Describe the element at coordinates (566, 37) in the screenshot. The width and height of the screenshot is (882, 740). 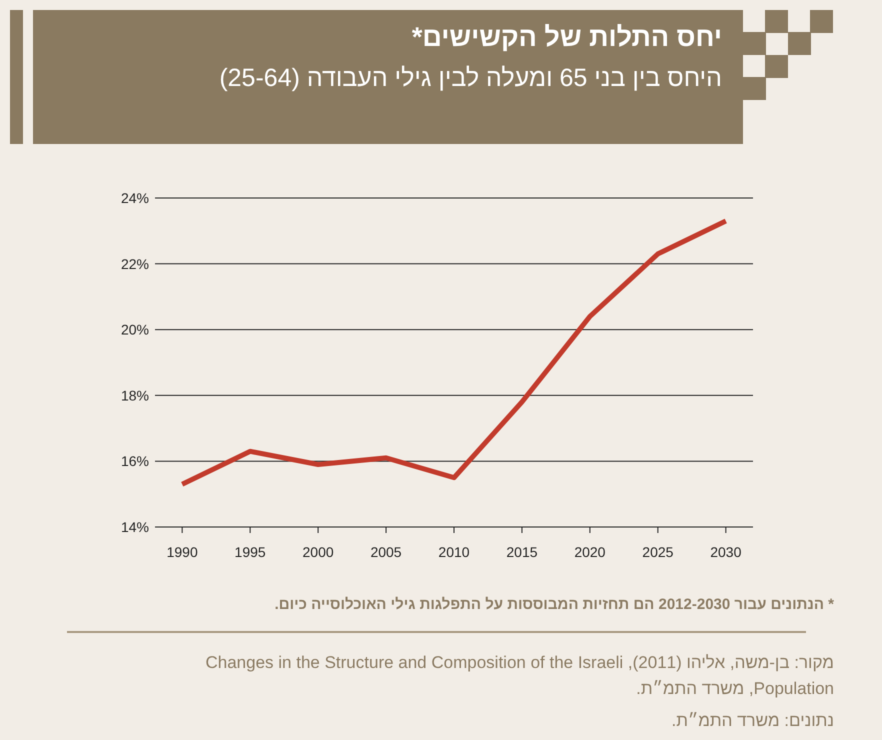
I see `chart-title: יחס התלות של הקשישים*` at that location.